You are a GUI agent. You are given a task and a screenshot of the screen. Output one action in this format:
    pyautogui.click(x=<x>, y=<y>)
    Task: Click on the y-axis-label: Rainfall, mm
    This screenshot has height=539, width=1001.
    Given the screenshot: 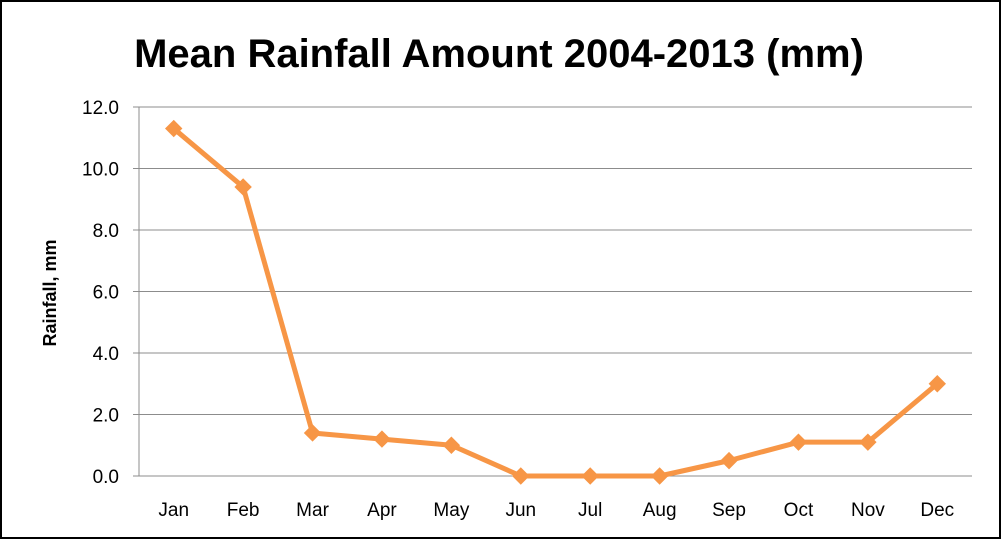 What is the action you would take?
    pyautogui.click(x=50, y=292)
    